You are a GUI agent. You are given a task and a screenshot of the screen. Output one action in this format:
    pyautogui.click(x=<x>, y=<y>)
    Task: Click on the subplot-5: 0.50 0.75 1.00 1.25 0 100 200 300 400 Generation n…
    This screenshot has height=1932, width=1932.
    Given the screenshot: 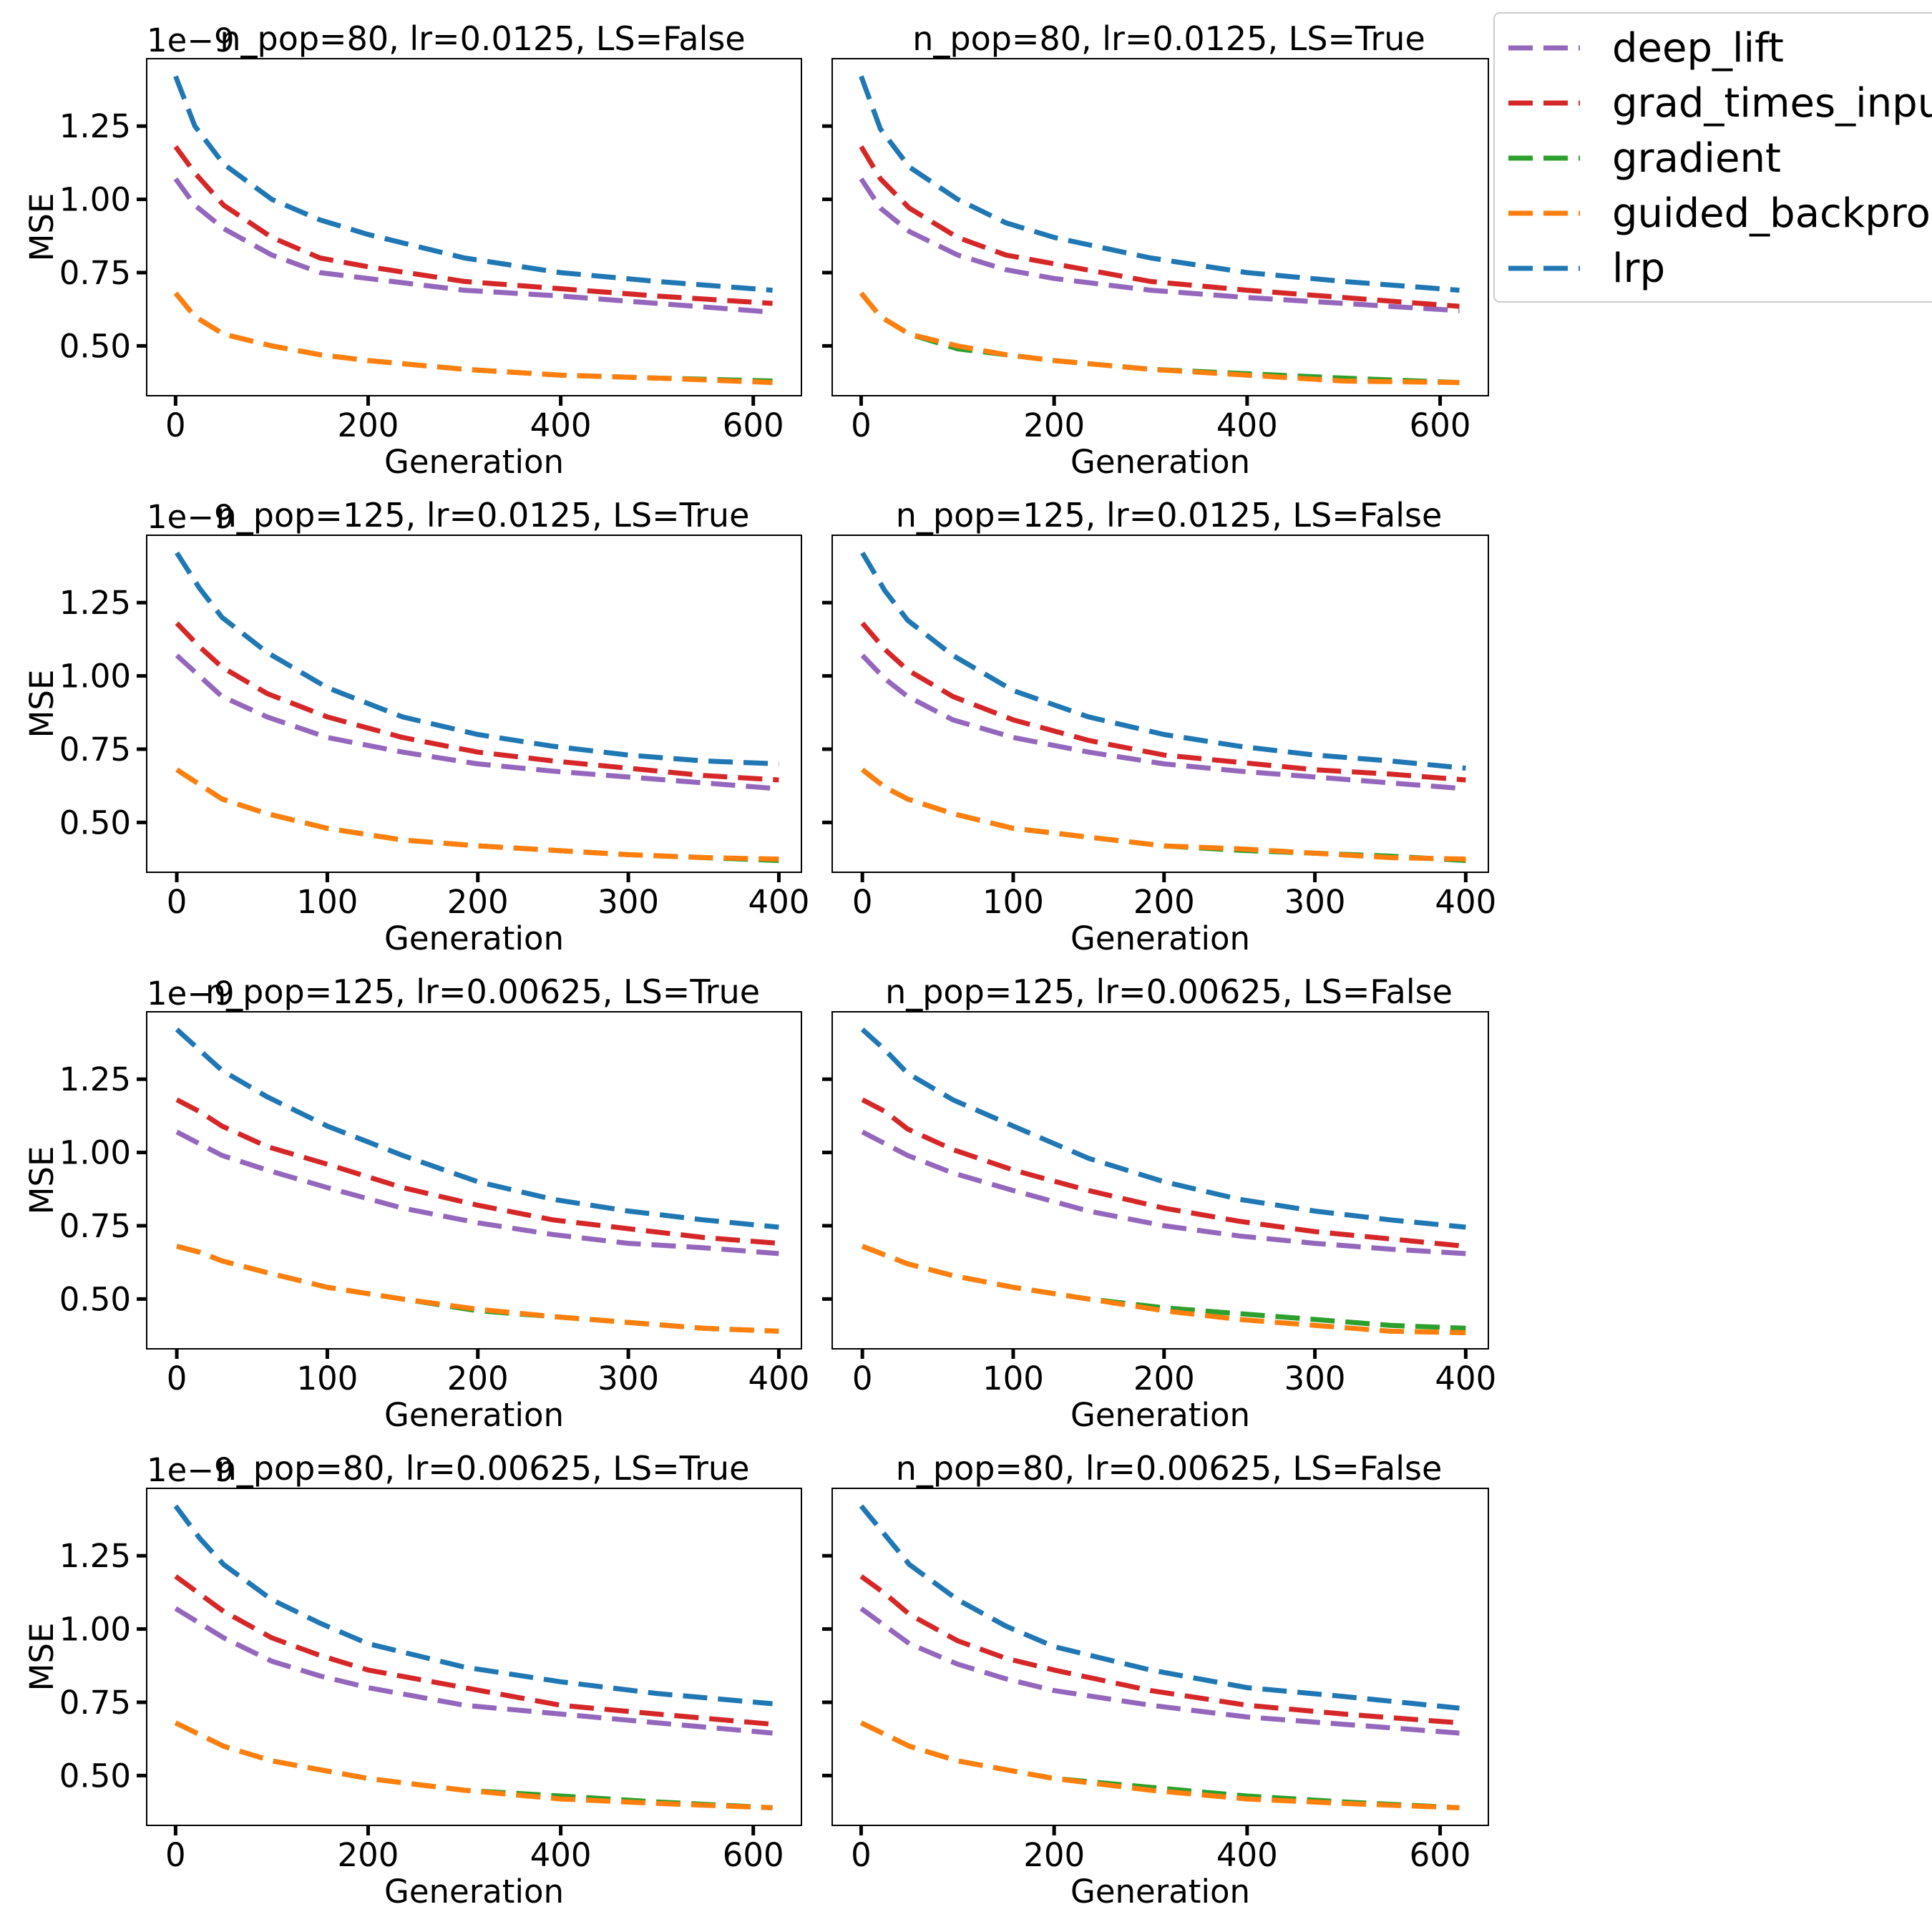 What is the action you would take?
    pyautogui.click(x=416, y=1203)
    